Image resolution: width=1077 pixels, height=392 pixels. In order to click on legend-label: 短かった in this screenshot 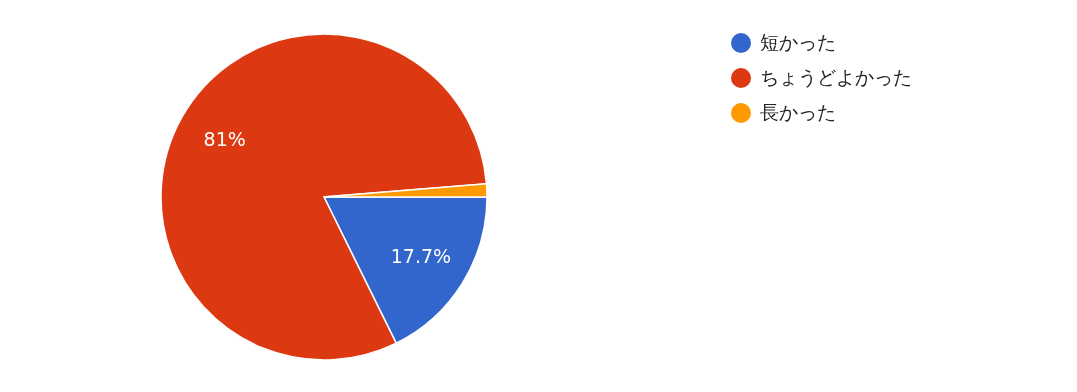, I will do `click(798, 41)`.